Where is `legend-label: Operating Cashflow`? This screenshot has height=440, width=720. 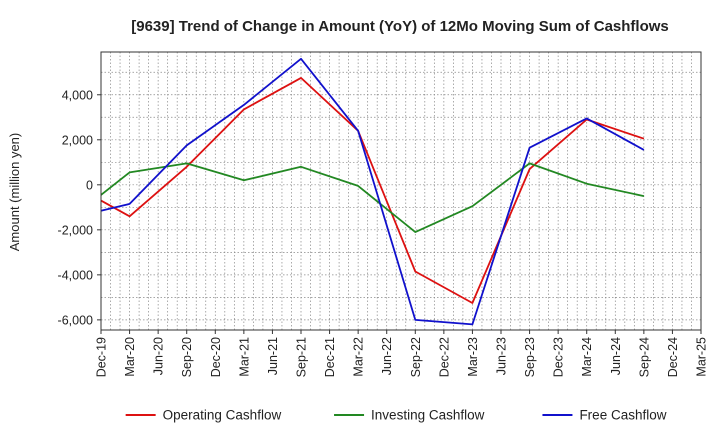
legend-label: Operating Cashflow is located at coordinates (222, 415).